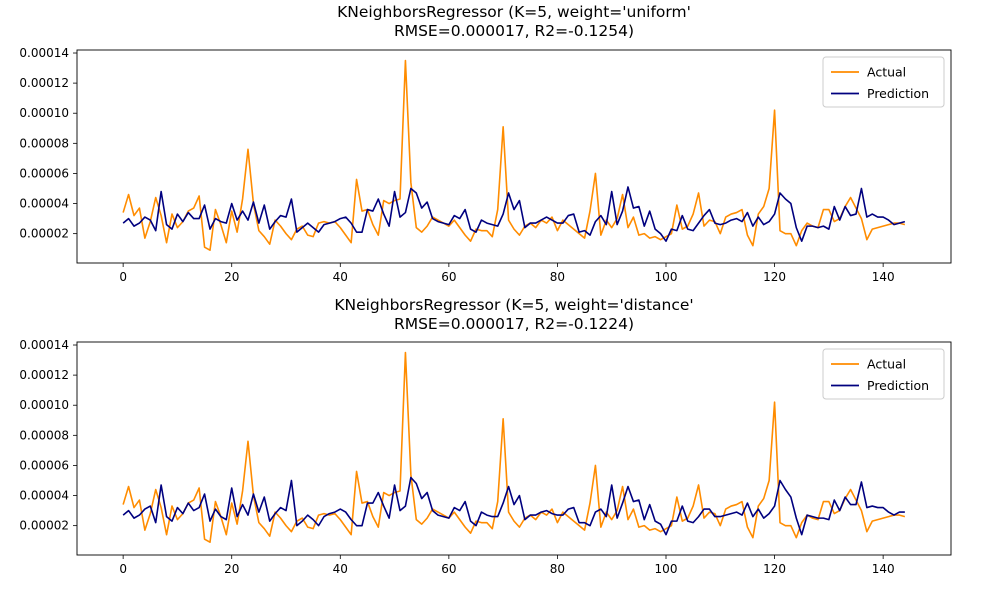 This screenshot has height=590, width=989. Describe the element at coordinates (514, 324) in the screenshot. I see `chart-subtitle: RMSE=0.000017, R2=-0.1224)` at that location.